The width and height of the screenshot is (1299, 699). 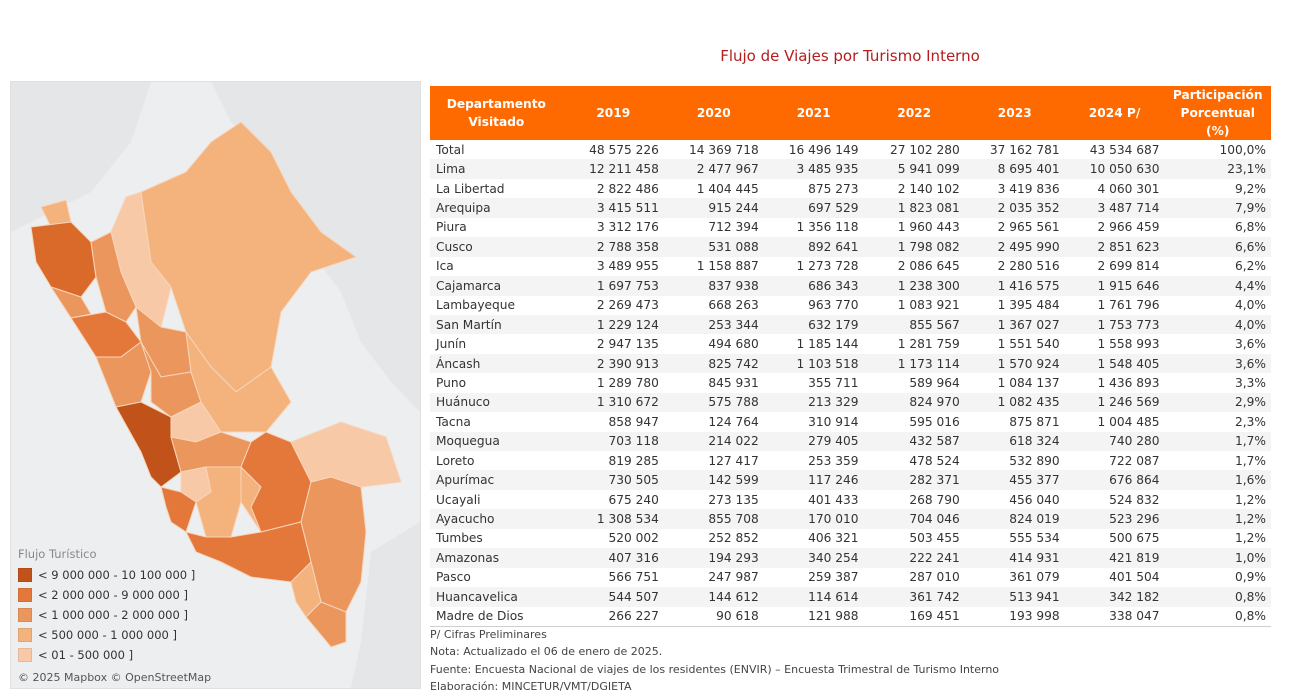 I want to click on value-cell: 3 312 176, so click(x=627, y=227).